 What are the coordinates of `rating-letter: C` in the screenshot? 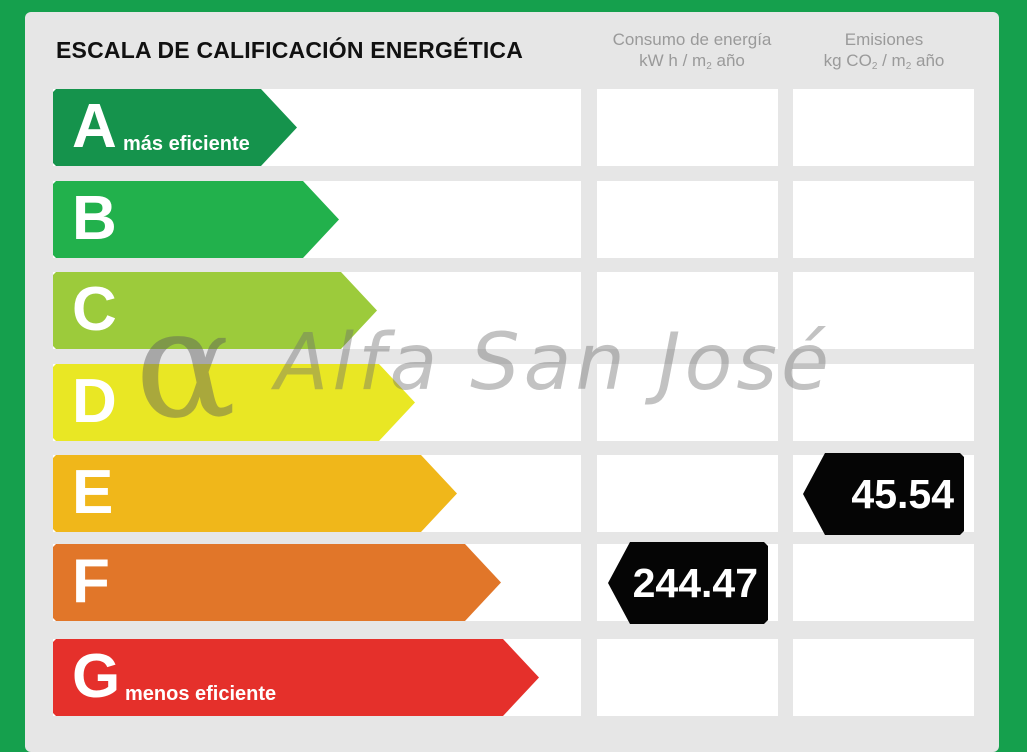 It's located at (94, 309).